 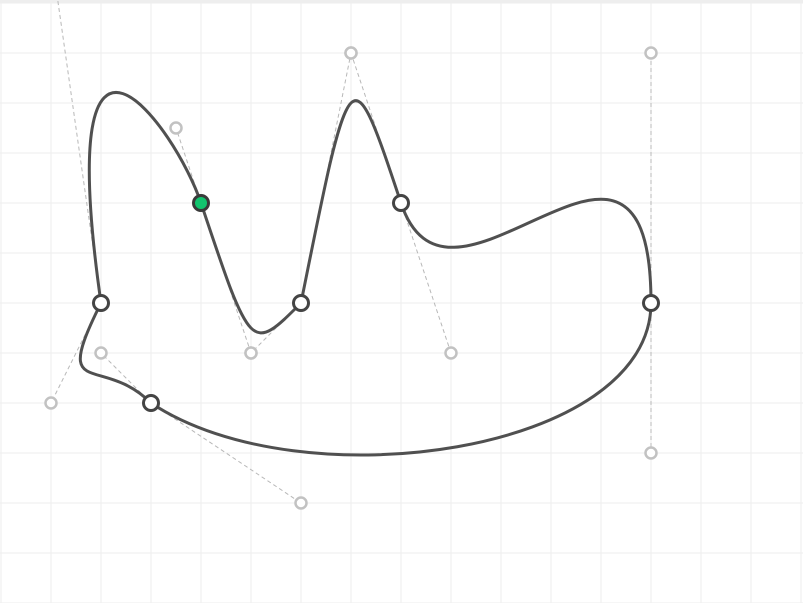 I want to click on selected-anchor-point, so click(x=201, y=203).